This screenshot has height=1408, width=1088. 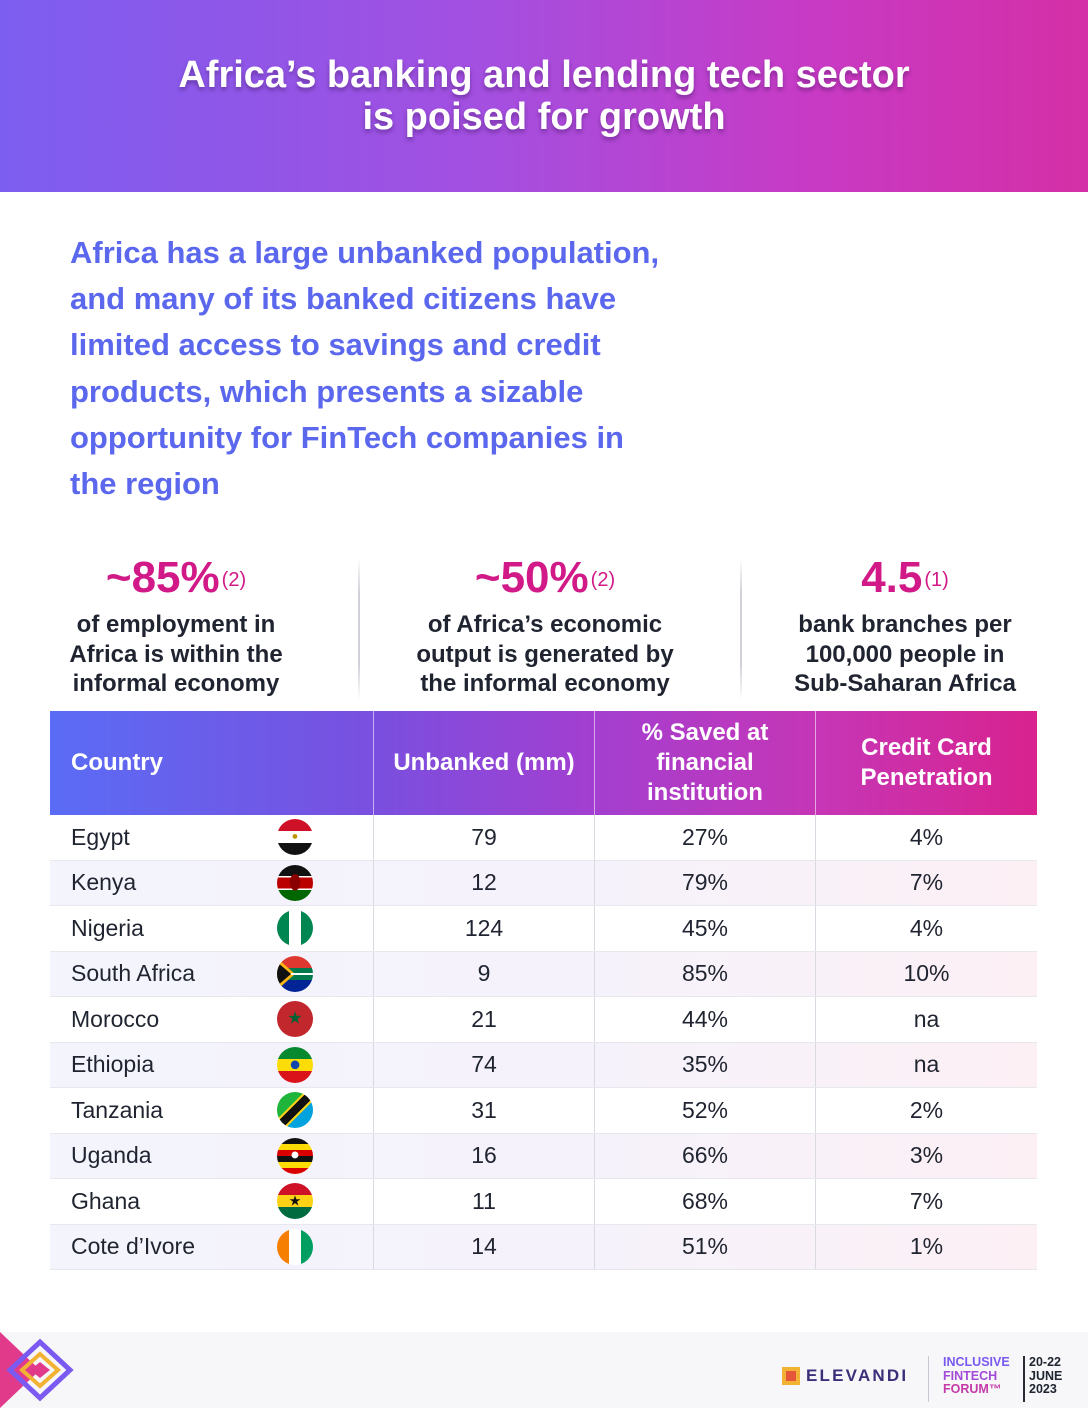 I want to click on saved-cell: 27%, so click(x=704, y=837).